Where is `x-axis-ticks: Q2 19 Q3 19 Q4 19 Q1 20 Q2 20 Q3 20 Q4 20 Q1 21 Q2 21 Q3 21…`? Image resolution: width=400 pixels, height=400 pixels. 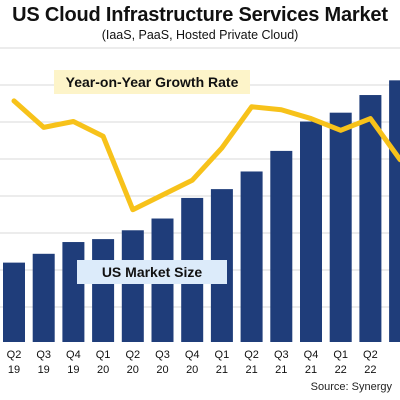
x-axis-ticks: Q2 19 Q3 19 Q4 19 Q1 20 Q2 20 Q3 20 Q4 20 Q1 21 Q2 21 Q3 21… is located at coordinates (192, 362).